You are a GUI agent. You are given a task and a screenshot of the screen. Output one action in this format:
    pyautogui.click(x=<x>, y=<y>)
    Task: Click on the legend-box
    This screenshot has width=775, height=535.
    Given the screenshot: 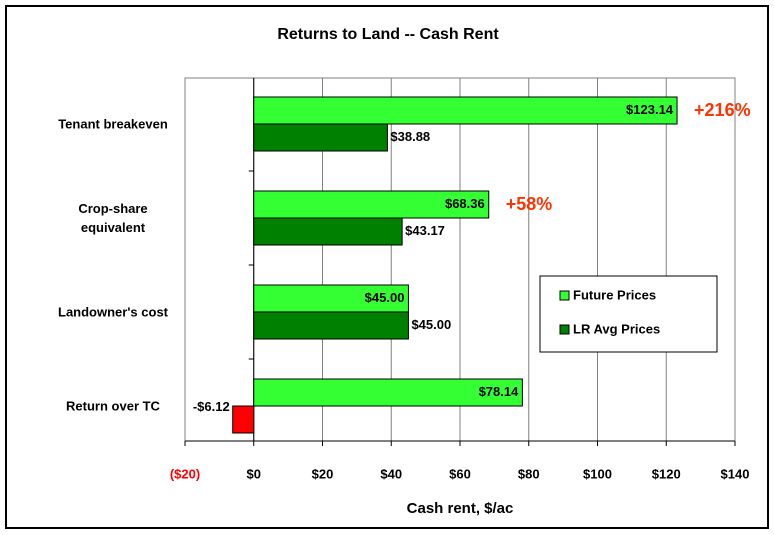 What is the action you would take?
    pyautogui.click(x=628, y=314)
    